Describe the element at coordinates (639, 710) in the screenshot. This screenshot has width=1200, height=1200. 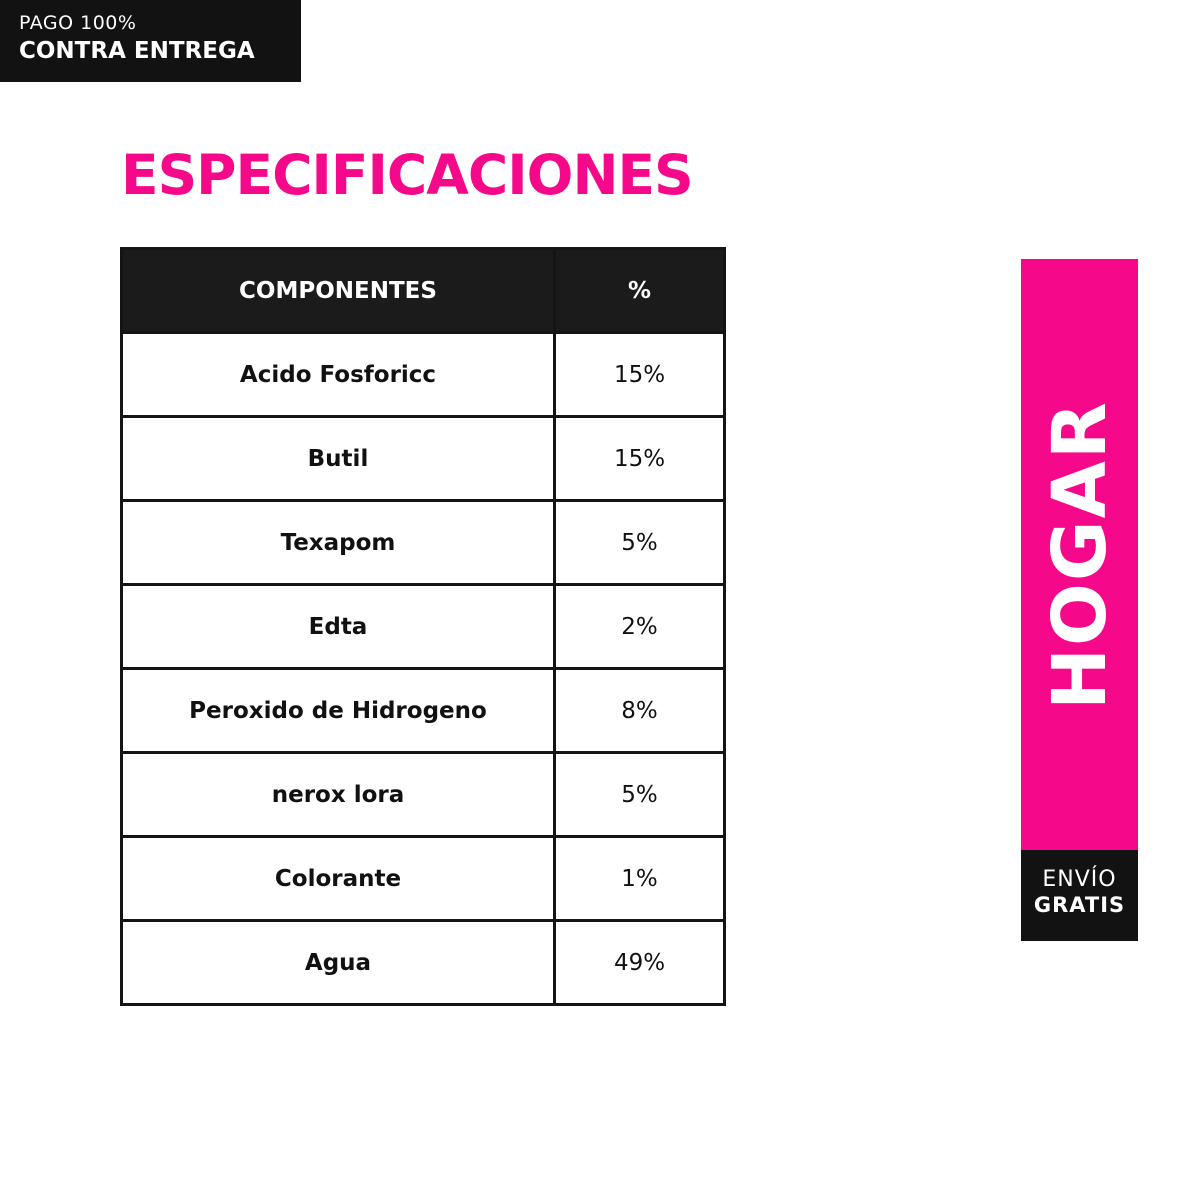
I see `component-percent: 8%` at that location.